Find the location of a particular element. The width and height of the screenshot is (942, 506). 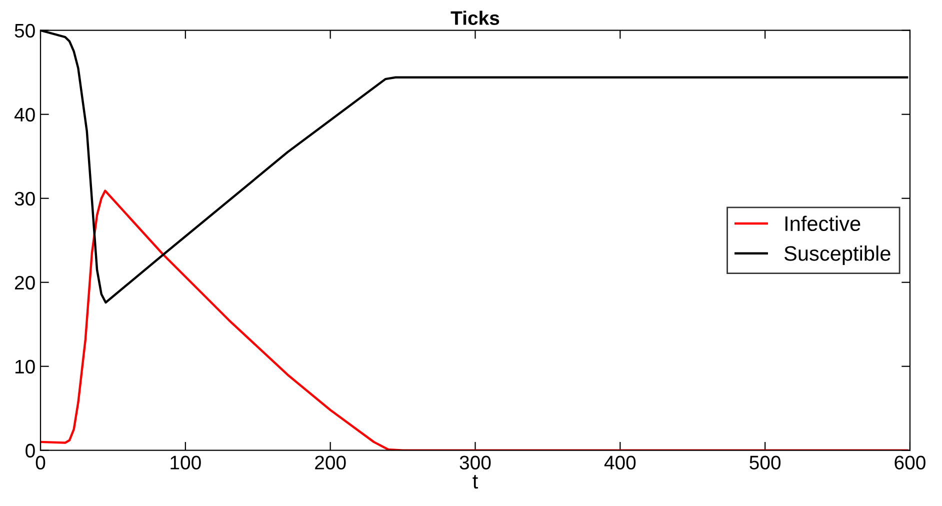

chart-title: Ticks is located at coordinates (475, 17).